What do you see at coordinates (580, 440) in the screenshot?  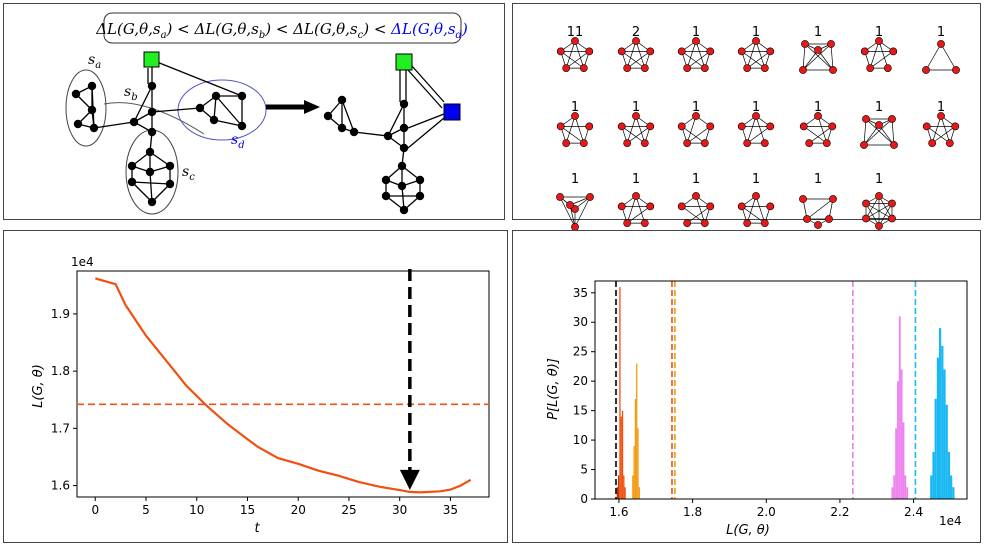 I see `y-tick-label: 10` at bounding box center [580, 440].